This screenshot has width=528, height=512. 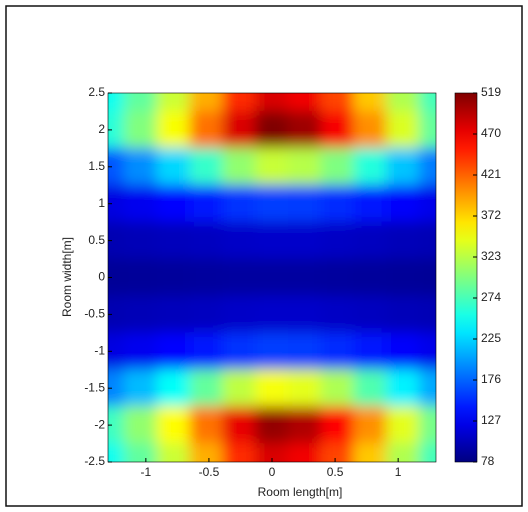 I want to click on x-axis-label: Room length[m], so click(x=300, y=492).